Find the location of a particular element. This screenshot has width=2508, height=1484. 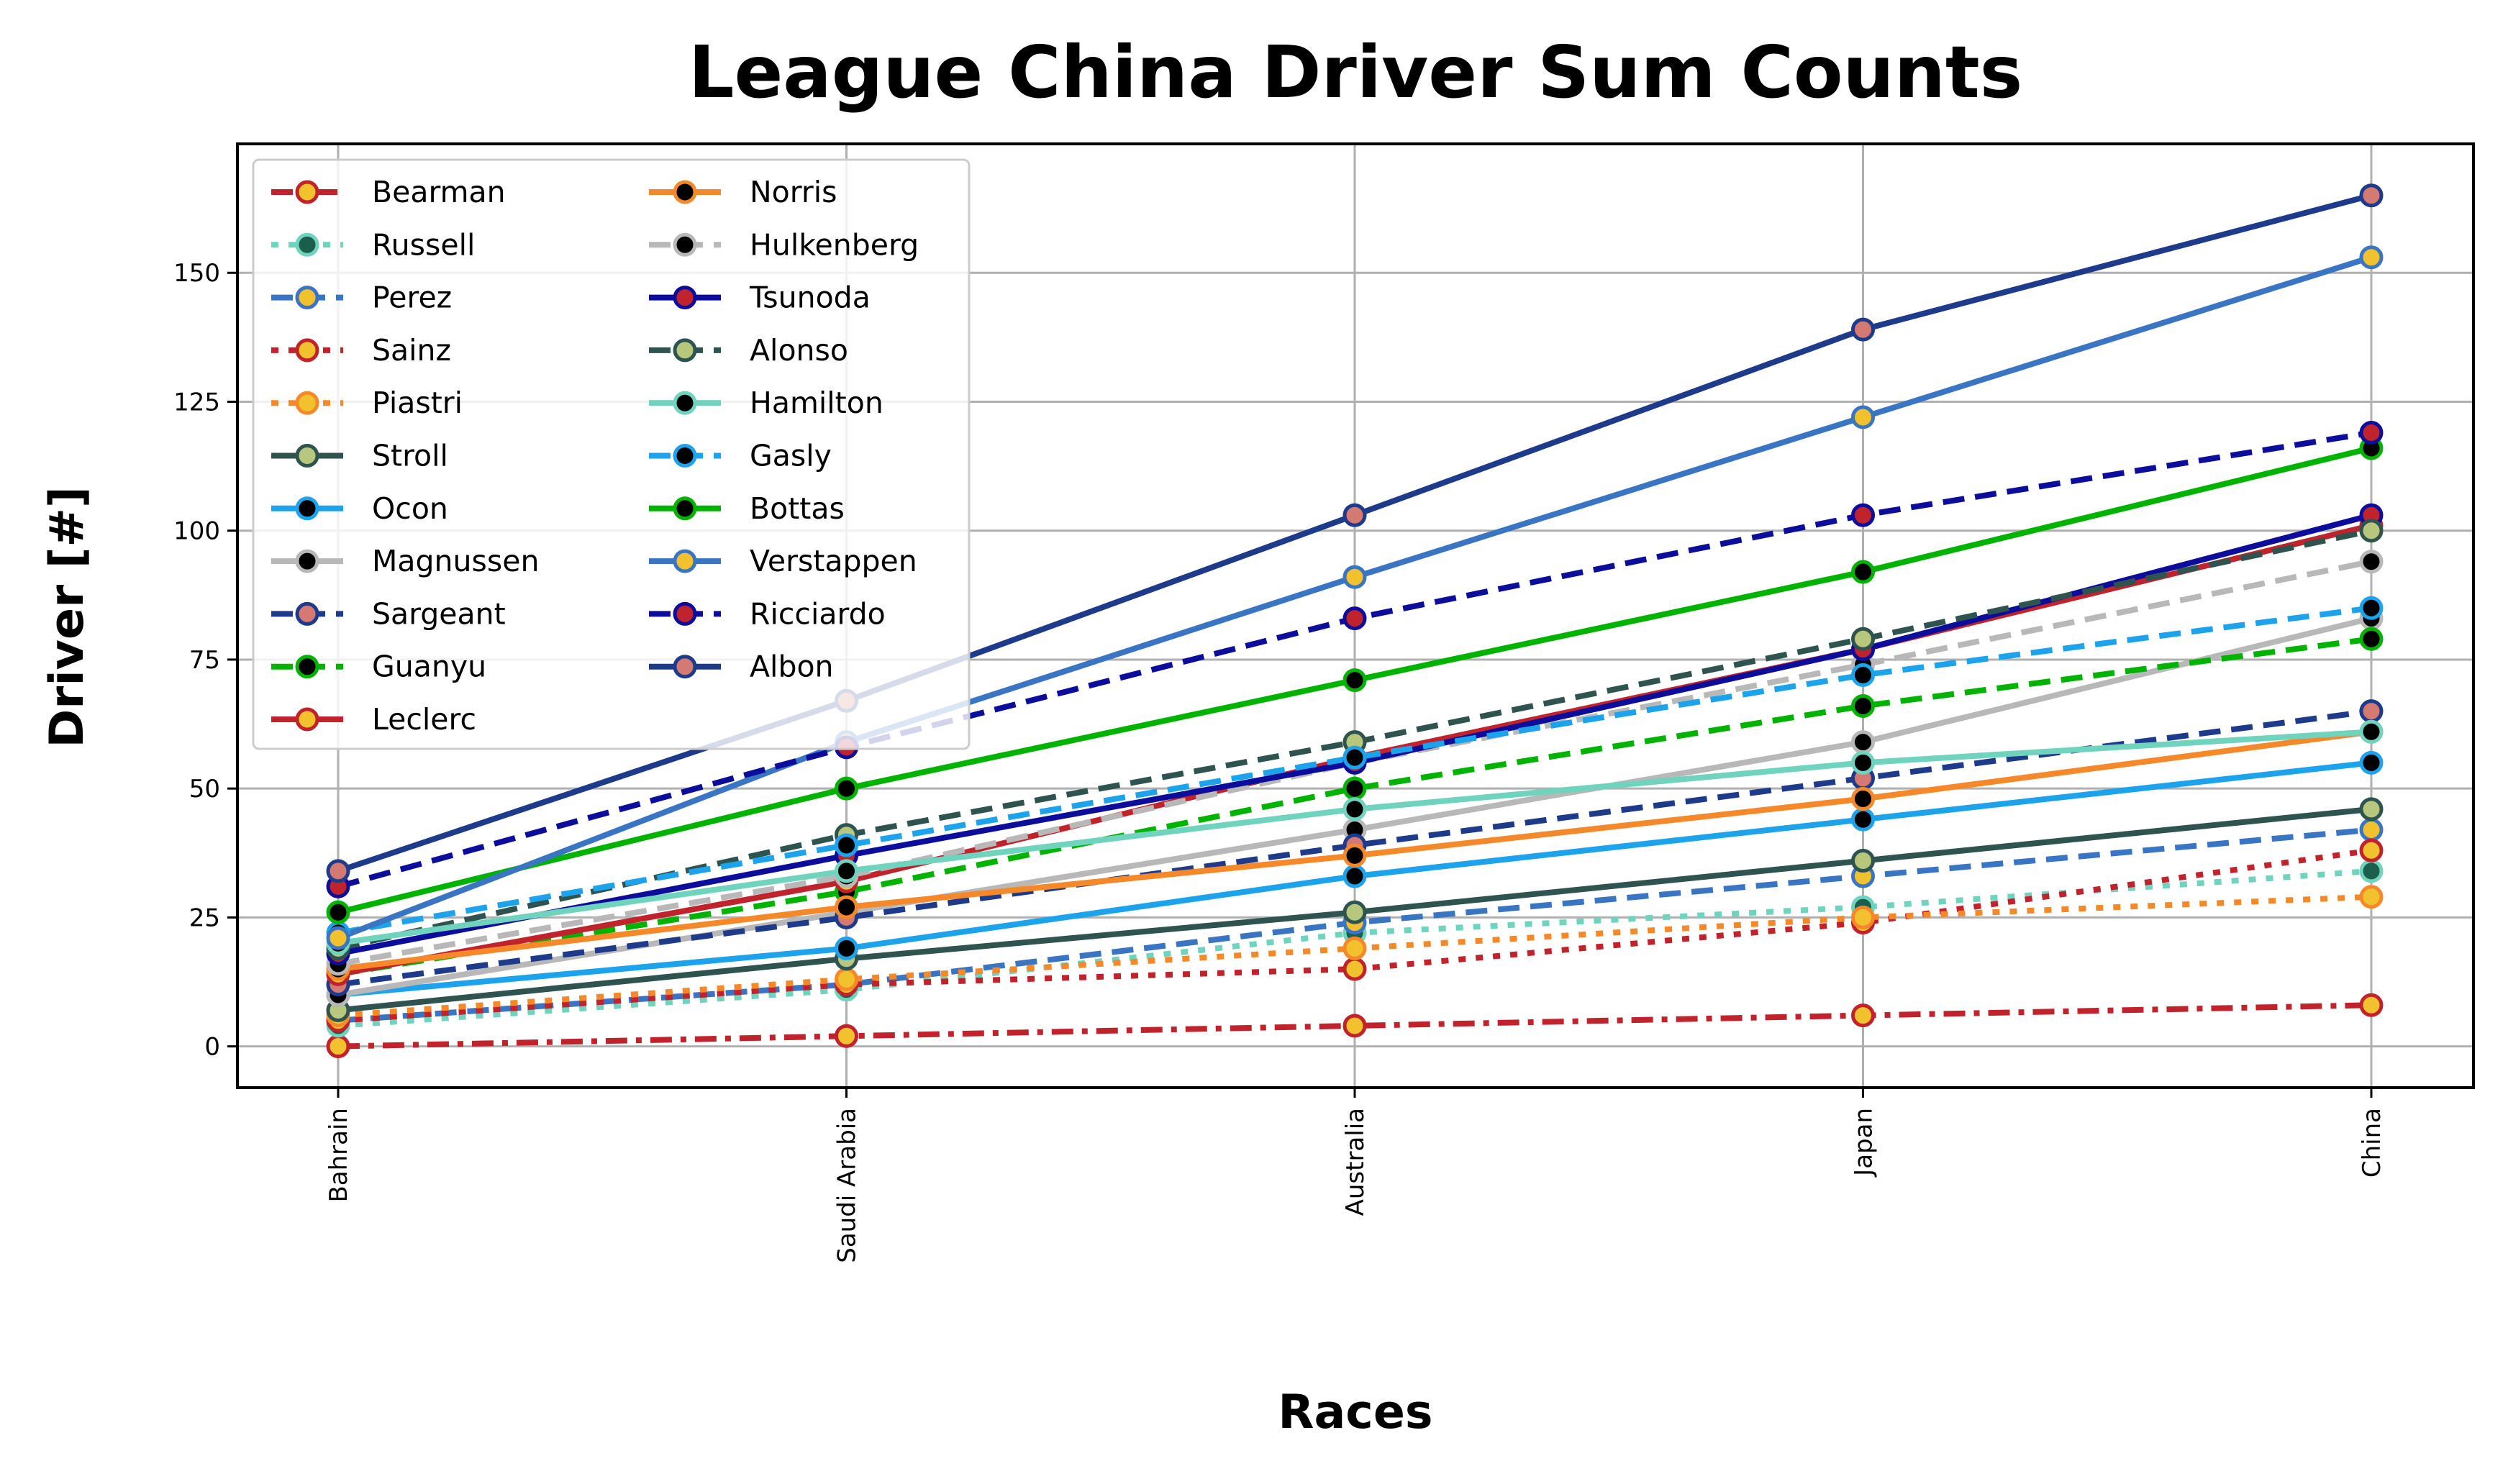

data-point-russell is located at coordinates (2372, 871).